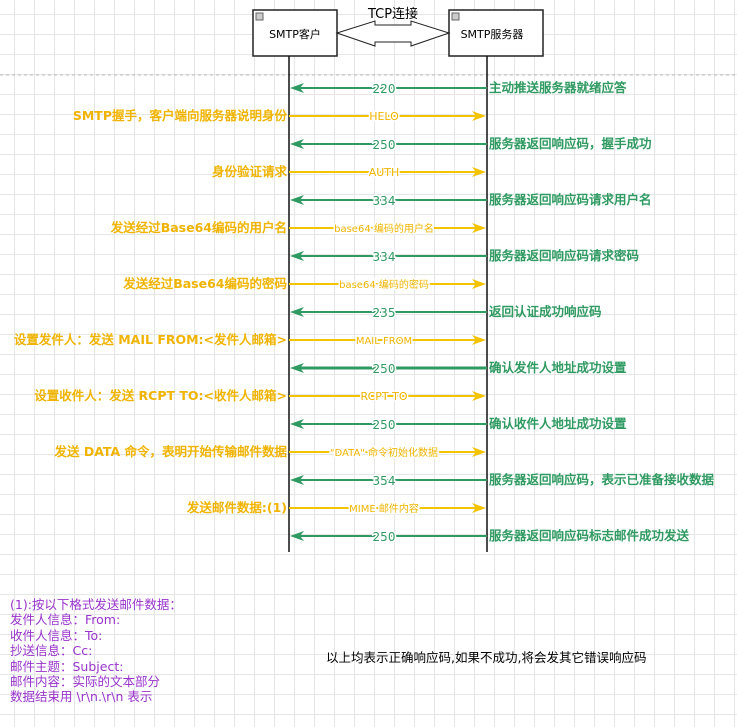  I want to click on message-note: 发送邮件数据:(1), so click(236, 507).